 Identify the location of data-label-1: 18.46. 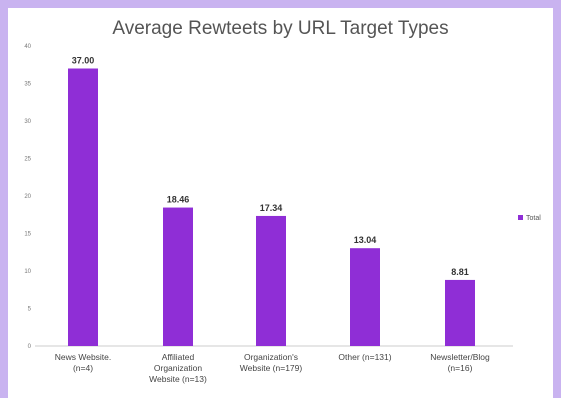
(178, 200).